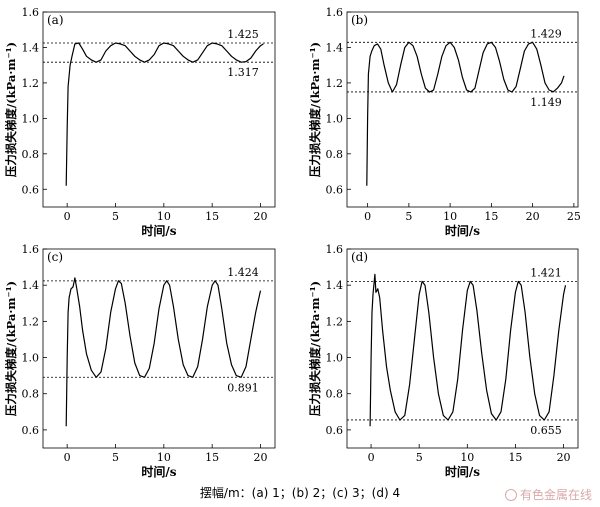 The image size is (600, 507). What do you see at coordinates (555, 495) in the screenshot?
I see `watermark-text: 有色金属在线` at bounding box center [555, 495].